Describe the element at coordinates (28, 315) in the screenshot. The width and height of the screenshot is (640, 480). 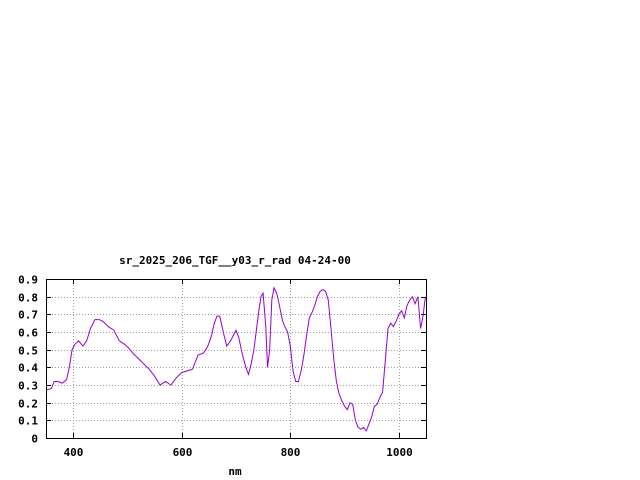
I see `y-tick-label: 0.7` at that location.